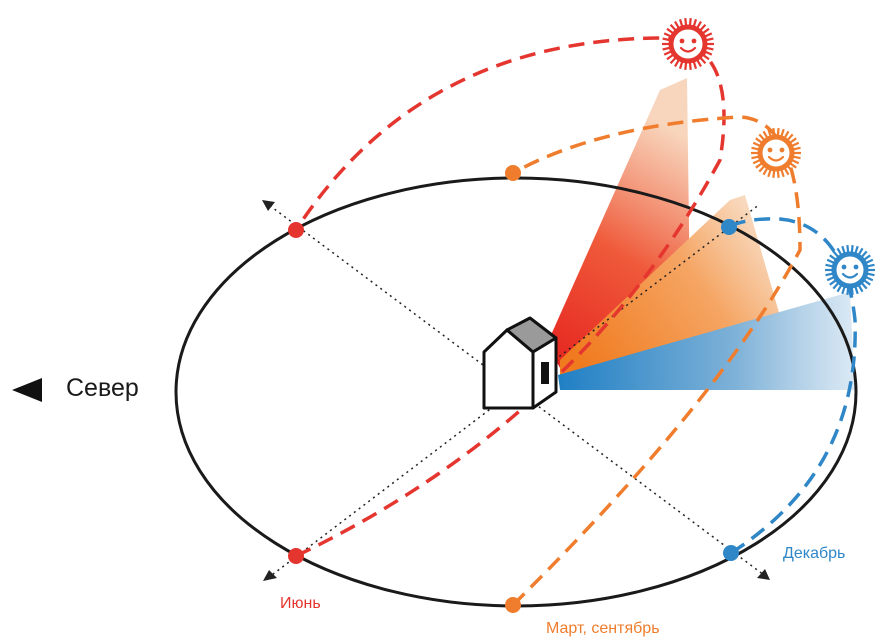 Image resolution: width=883 pixels, height=644 pixels. I want to click on june-sunset-dot, so click(296, 230).